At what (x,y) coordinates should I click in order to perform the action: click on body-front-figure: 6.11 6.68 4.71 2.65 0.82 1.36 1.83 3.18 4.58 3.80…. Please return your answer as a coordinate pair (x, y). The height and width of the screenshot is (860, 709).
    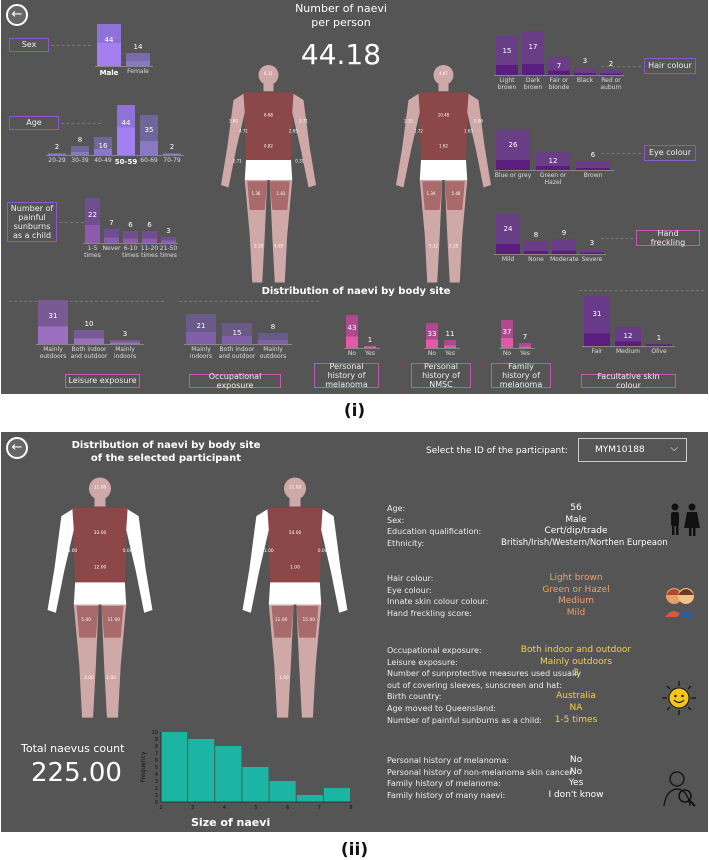
    Looking at the image, I should click on (268, 174).